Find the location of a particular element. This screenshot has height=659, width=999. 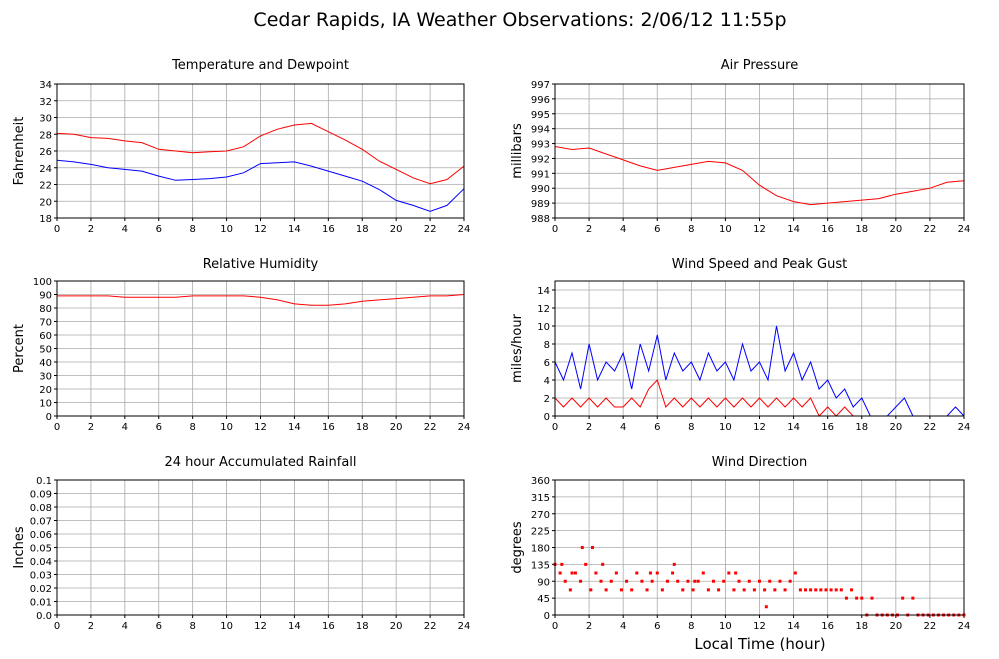

humidity-y-tick-label: 30 is located at coordinates (45, 377).